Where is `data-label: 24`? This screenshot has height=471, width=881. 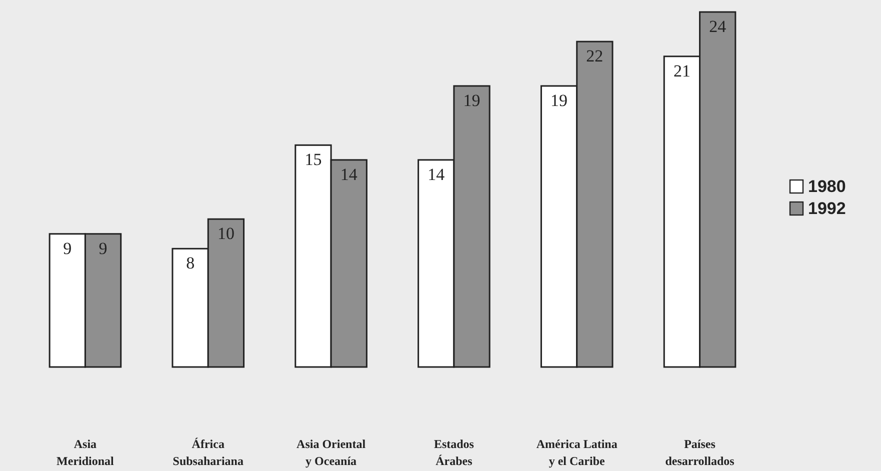 data-label: 24 is located at coordinates (718, 26).